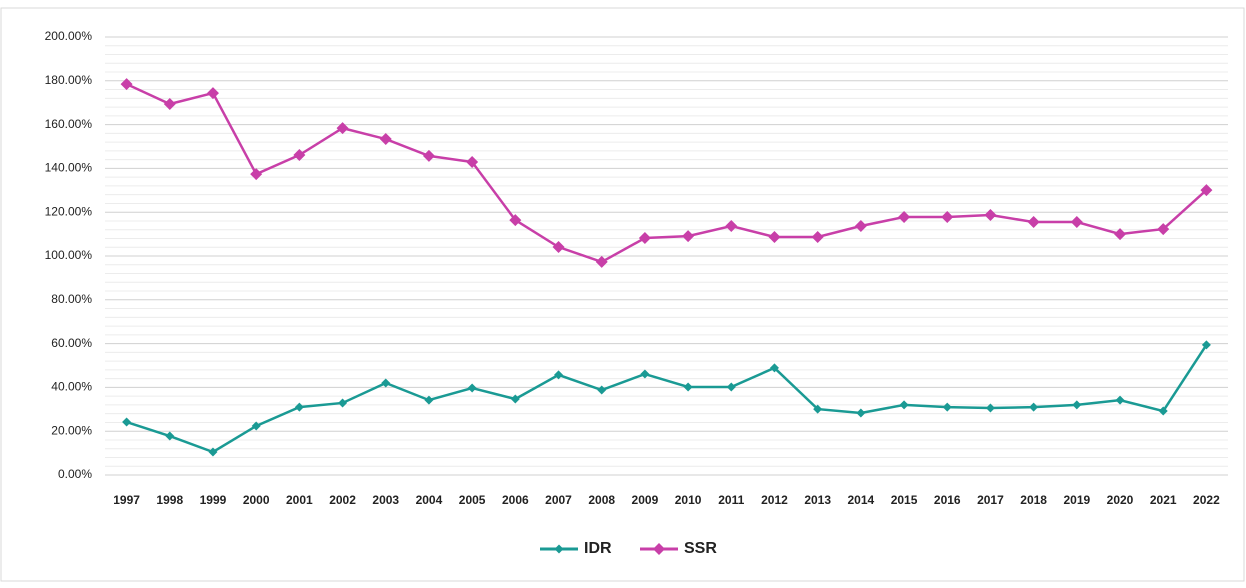  What do you see at coordinates (299, 500) in the screenshot?
I see `x-tick-label: 2001` at bounding box center [299, 500].